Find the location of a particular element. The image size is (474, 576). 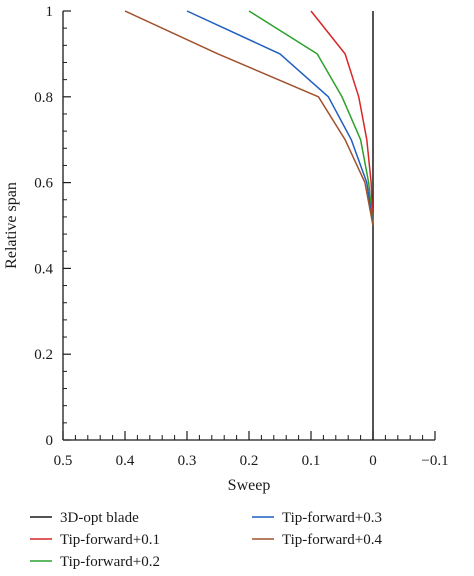

x-tick-label: 0.2 is located at coordinates (249, 461).